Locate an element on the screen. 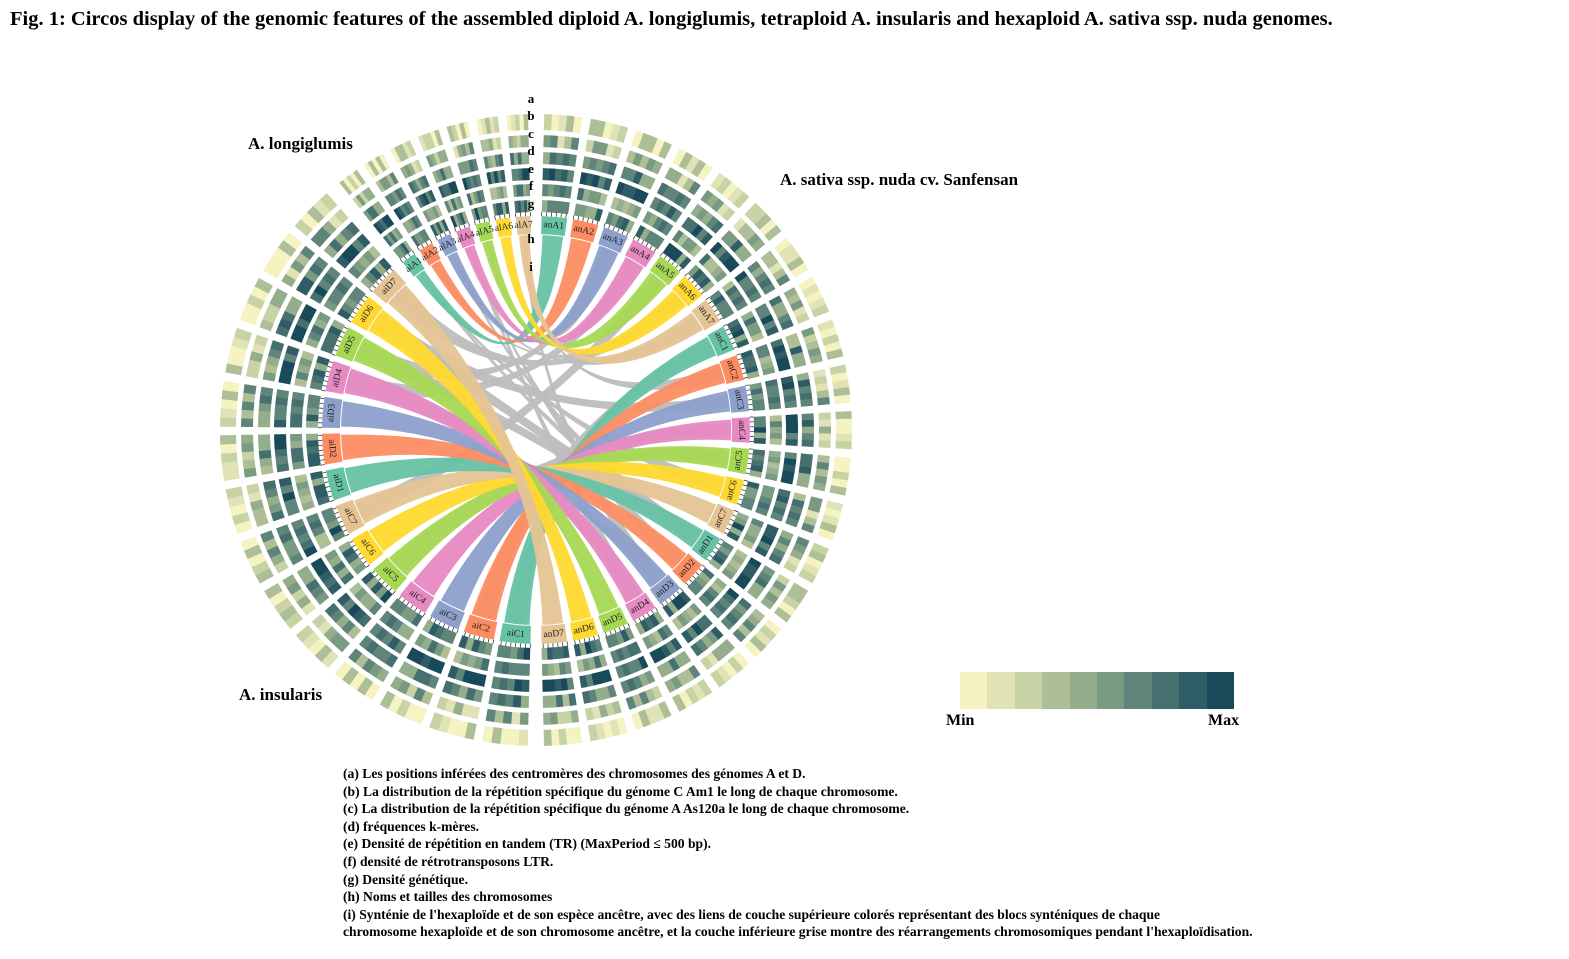  synteny-link is located at coordinates (535, 495).